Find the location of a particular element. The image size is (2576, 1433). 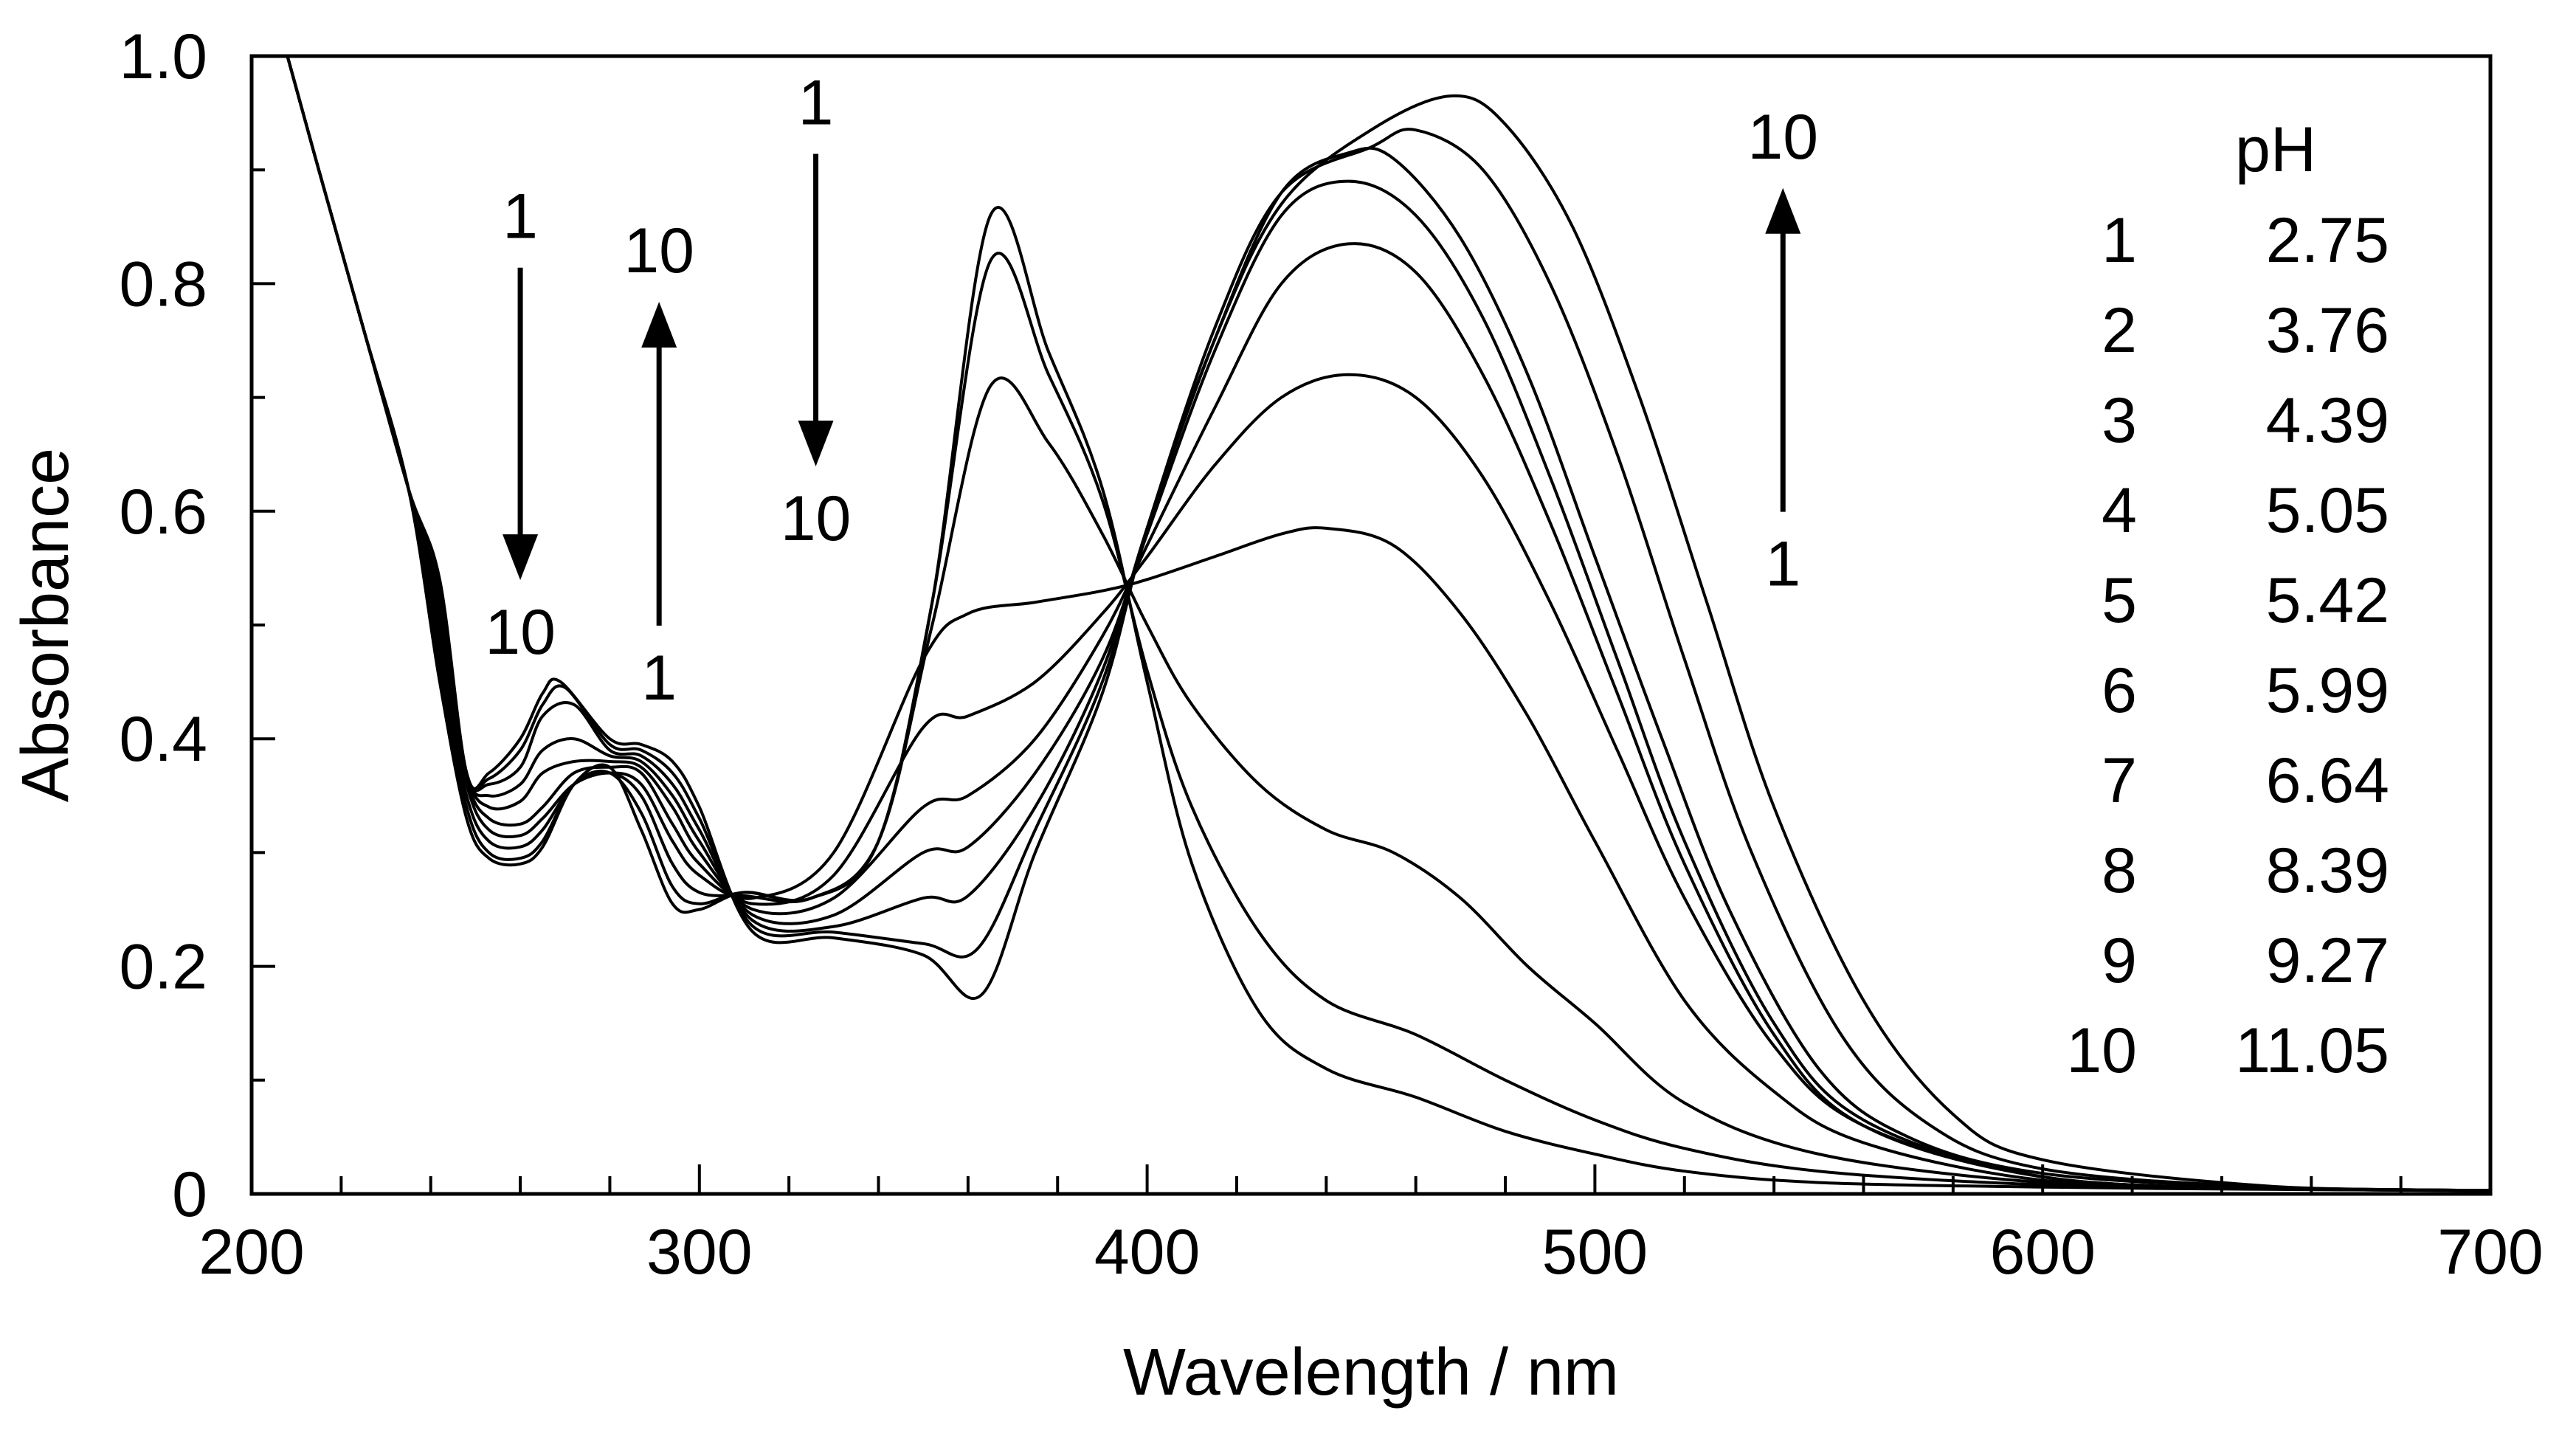

legend-entry-ph: 5.99 is located at coordinates (2327, 690).